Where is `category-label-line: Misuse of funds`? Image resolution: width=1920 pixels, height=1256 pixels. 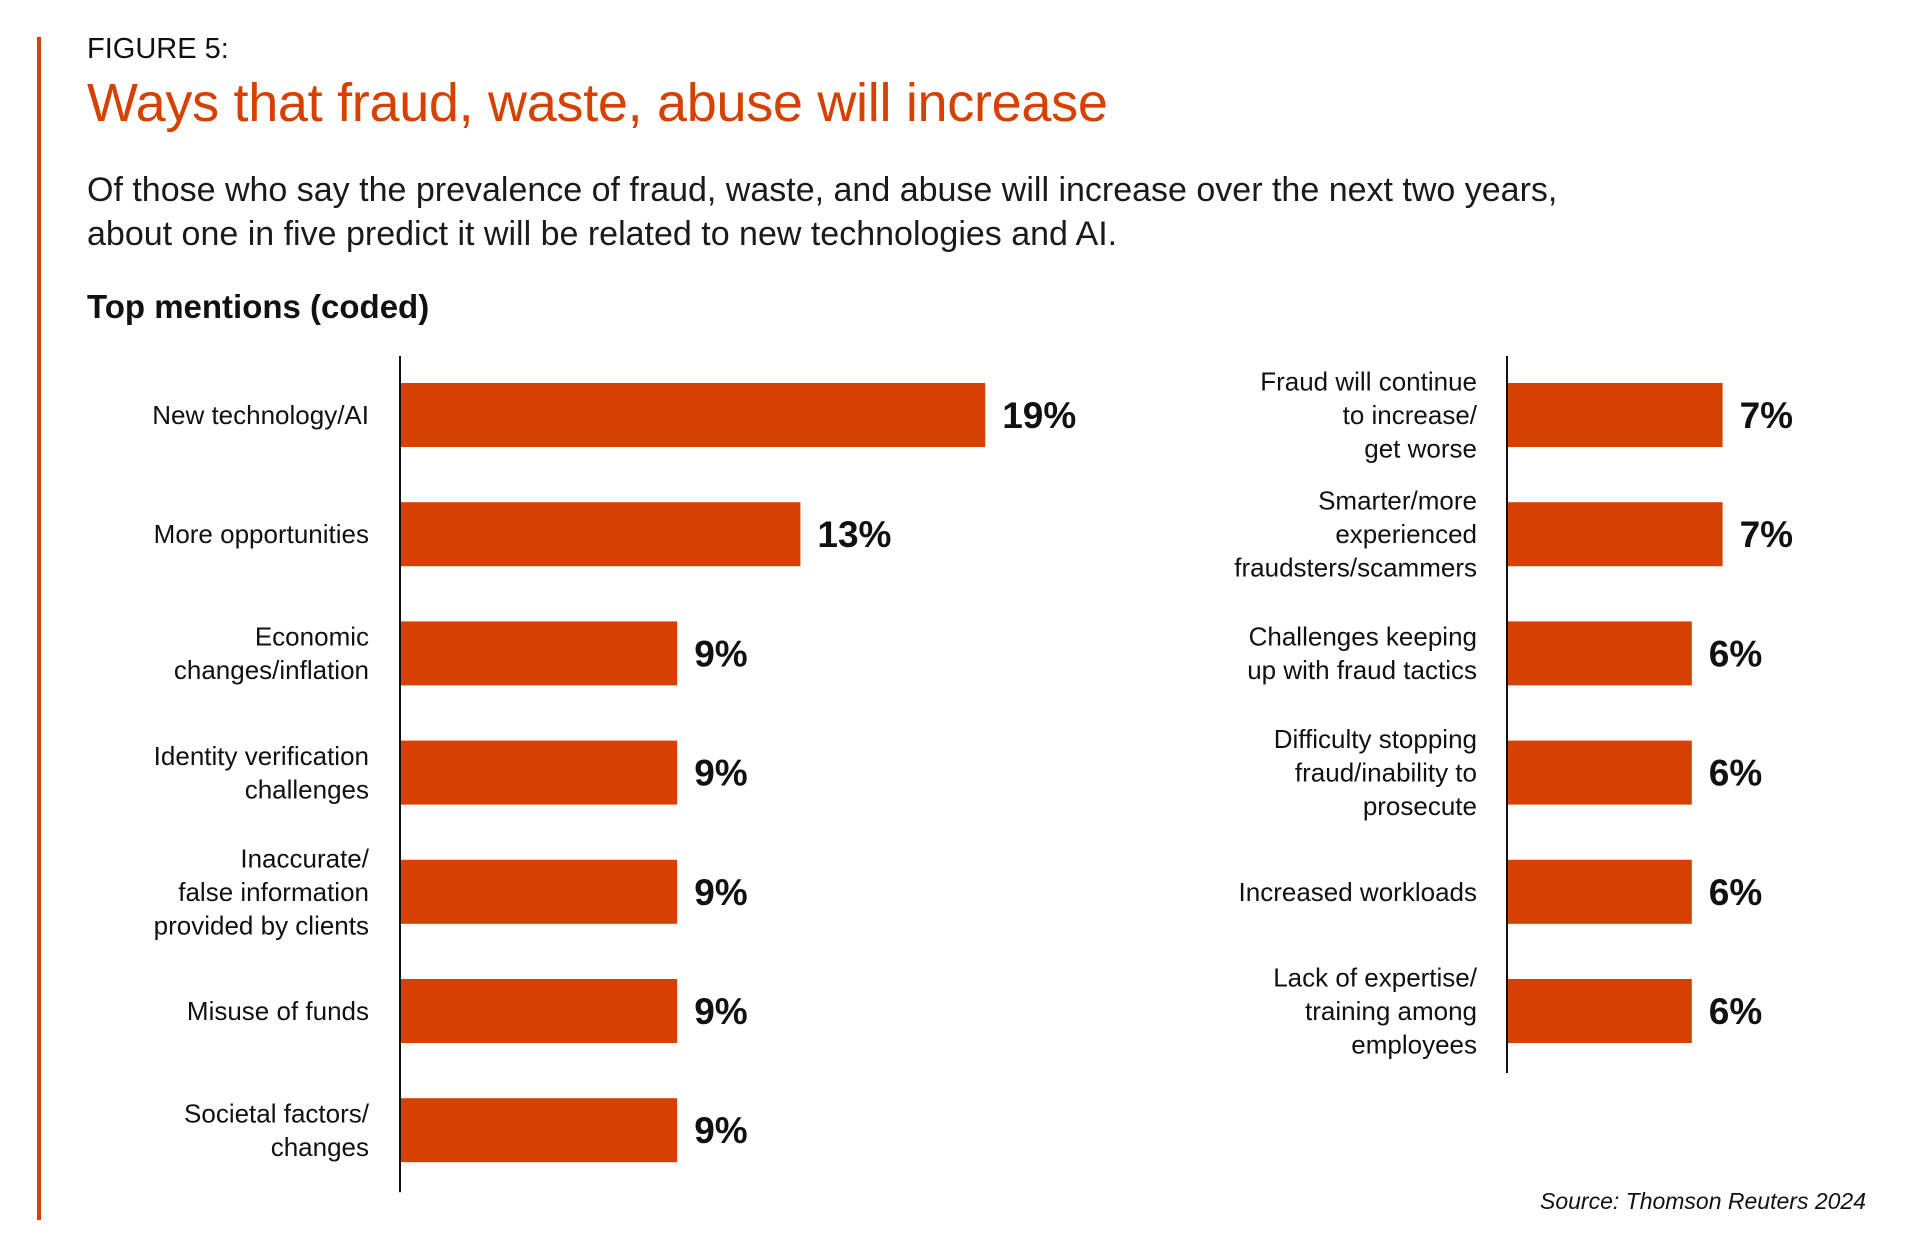 category-label-line: Misuse of funds is located at coordinates (278, 1011).